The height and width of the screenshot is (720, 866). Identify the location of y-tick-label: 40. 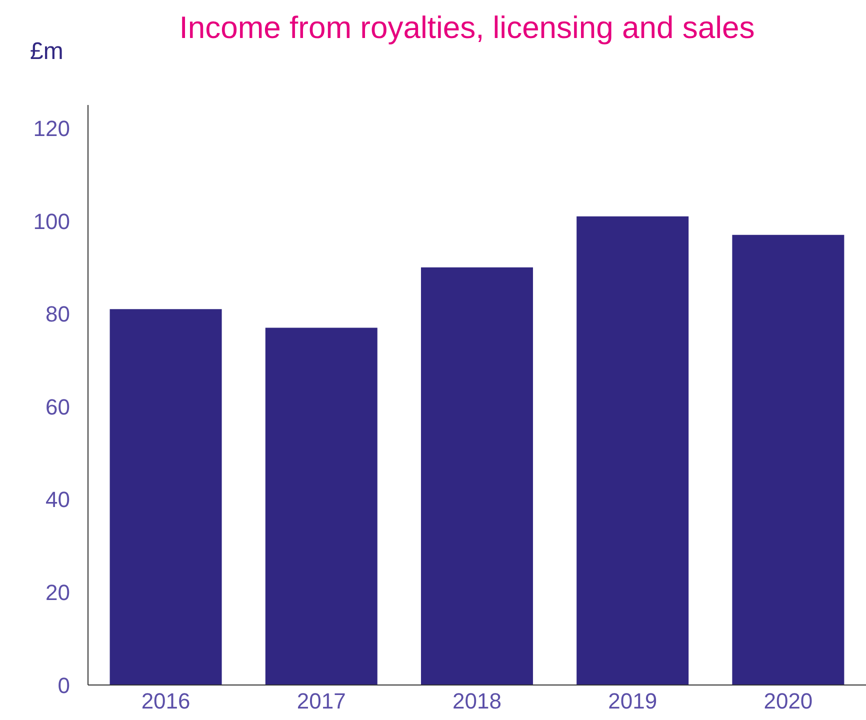
(58, 499).